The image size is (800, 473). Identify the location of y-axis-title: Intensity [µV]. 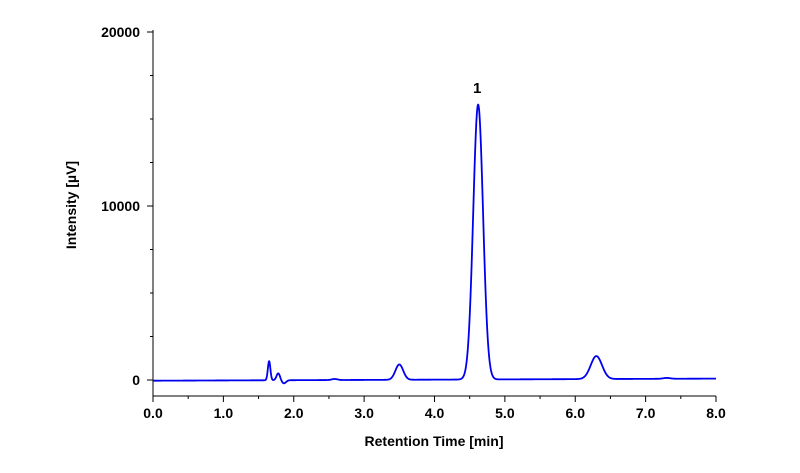
(71, 205).